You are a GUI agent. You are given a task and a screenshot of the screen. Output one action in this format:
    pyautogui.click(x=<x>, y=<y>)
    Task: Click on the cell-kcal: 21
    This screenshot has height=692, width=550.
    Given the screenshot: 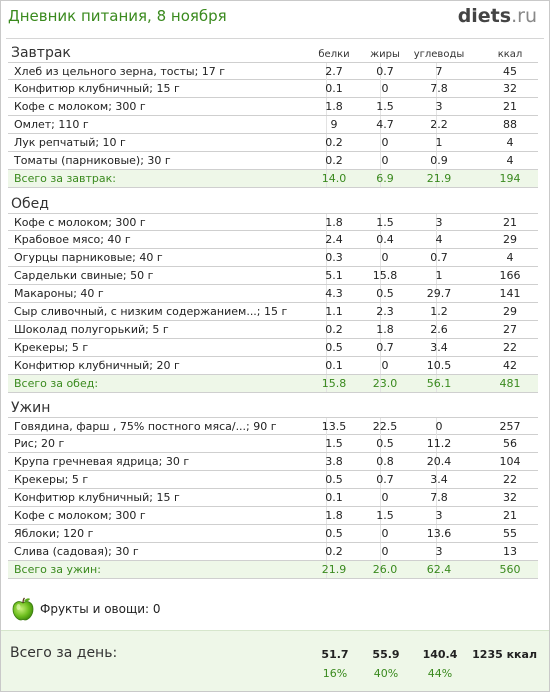 What is the action you would take?
    pyautogui.click(x=510, y=106)
    